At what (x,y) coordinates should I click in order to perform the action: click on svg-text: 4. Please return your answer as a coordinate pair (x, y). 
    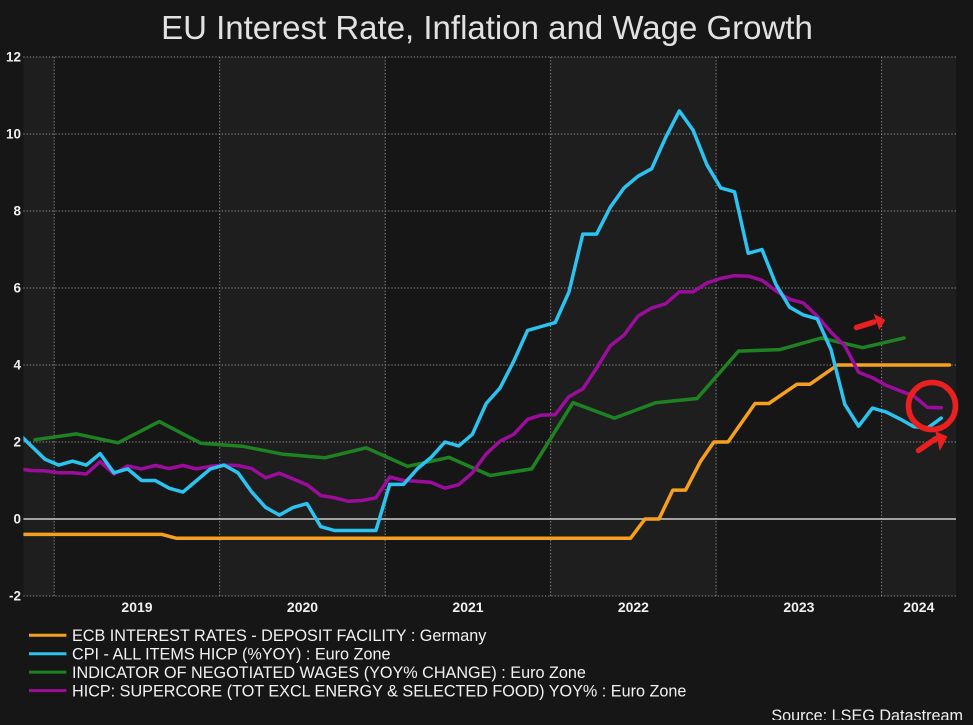
    Looking at the image, I should click on (17, 365).